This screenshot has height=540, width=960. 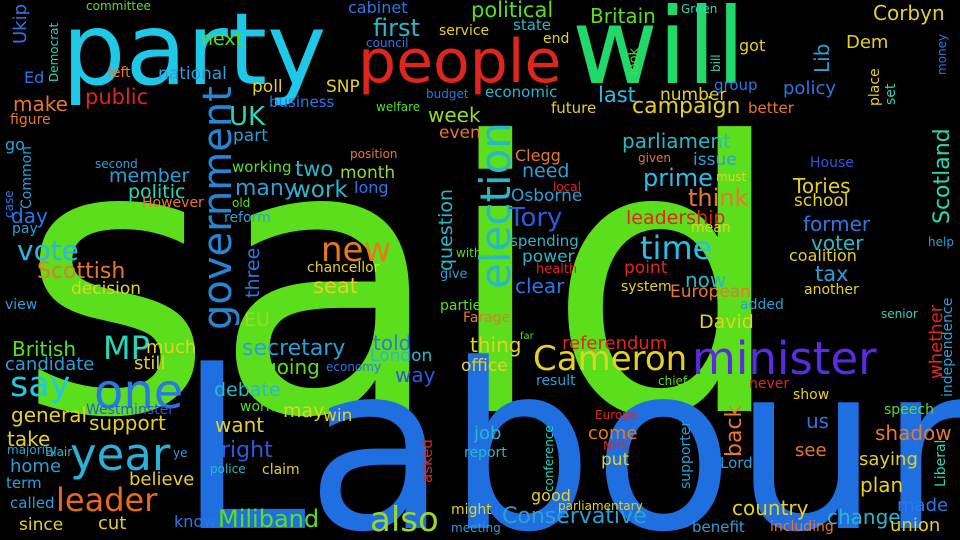 I want to click on word-104: voter, so click(x=837, y=243).